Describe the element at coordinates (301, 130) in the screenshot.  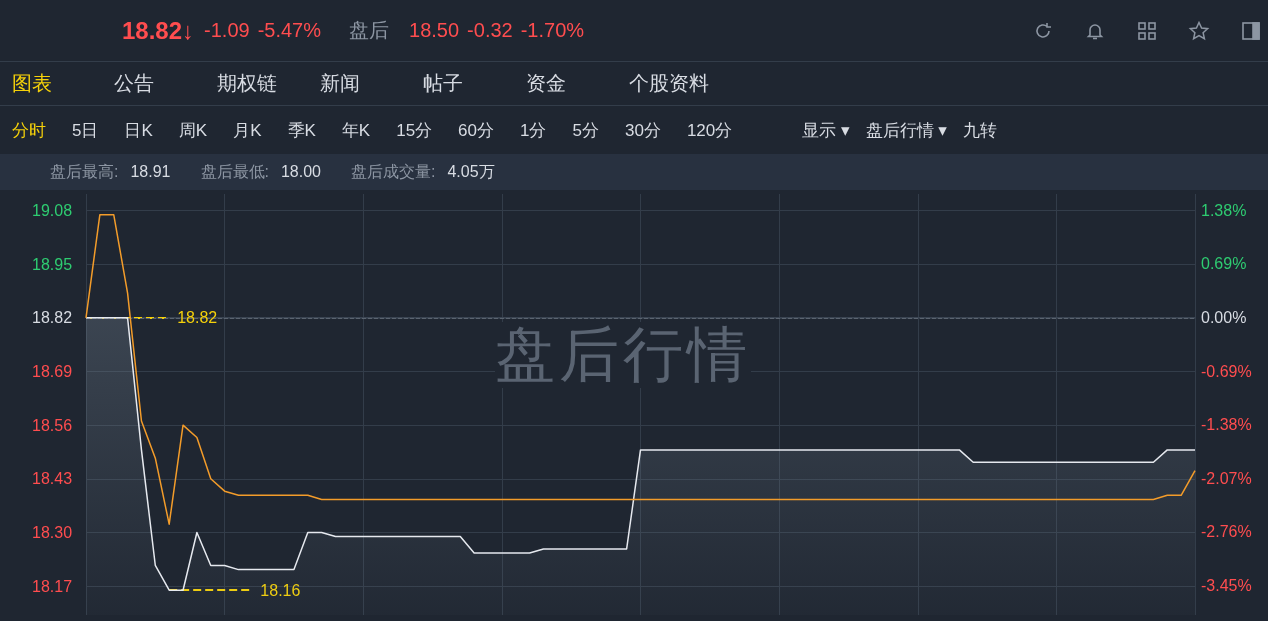
I see `text: 季K` at that location.